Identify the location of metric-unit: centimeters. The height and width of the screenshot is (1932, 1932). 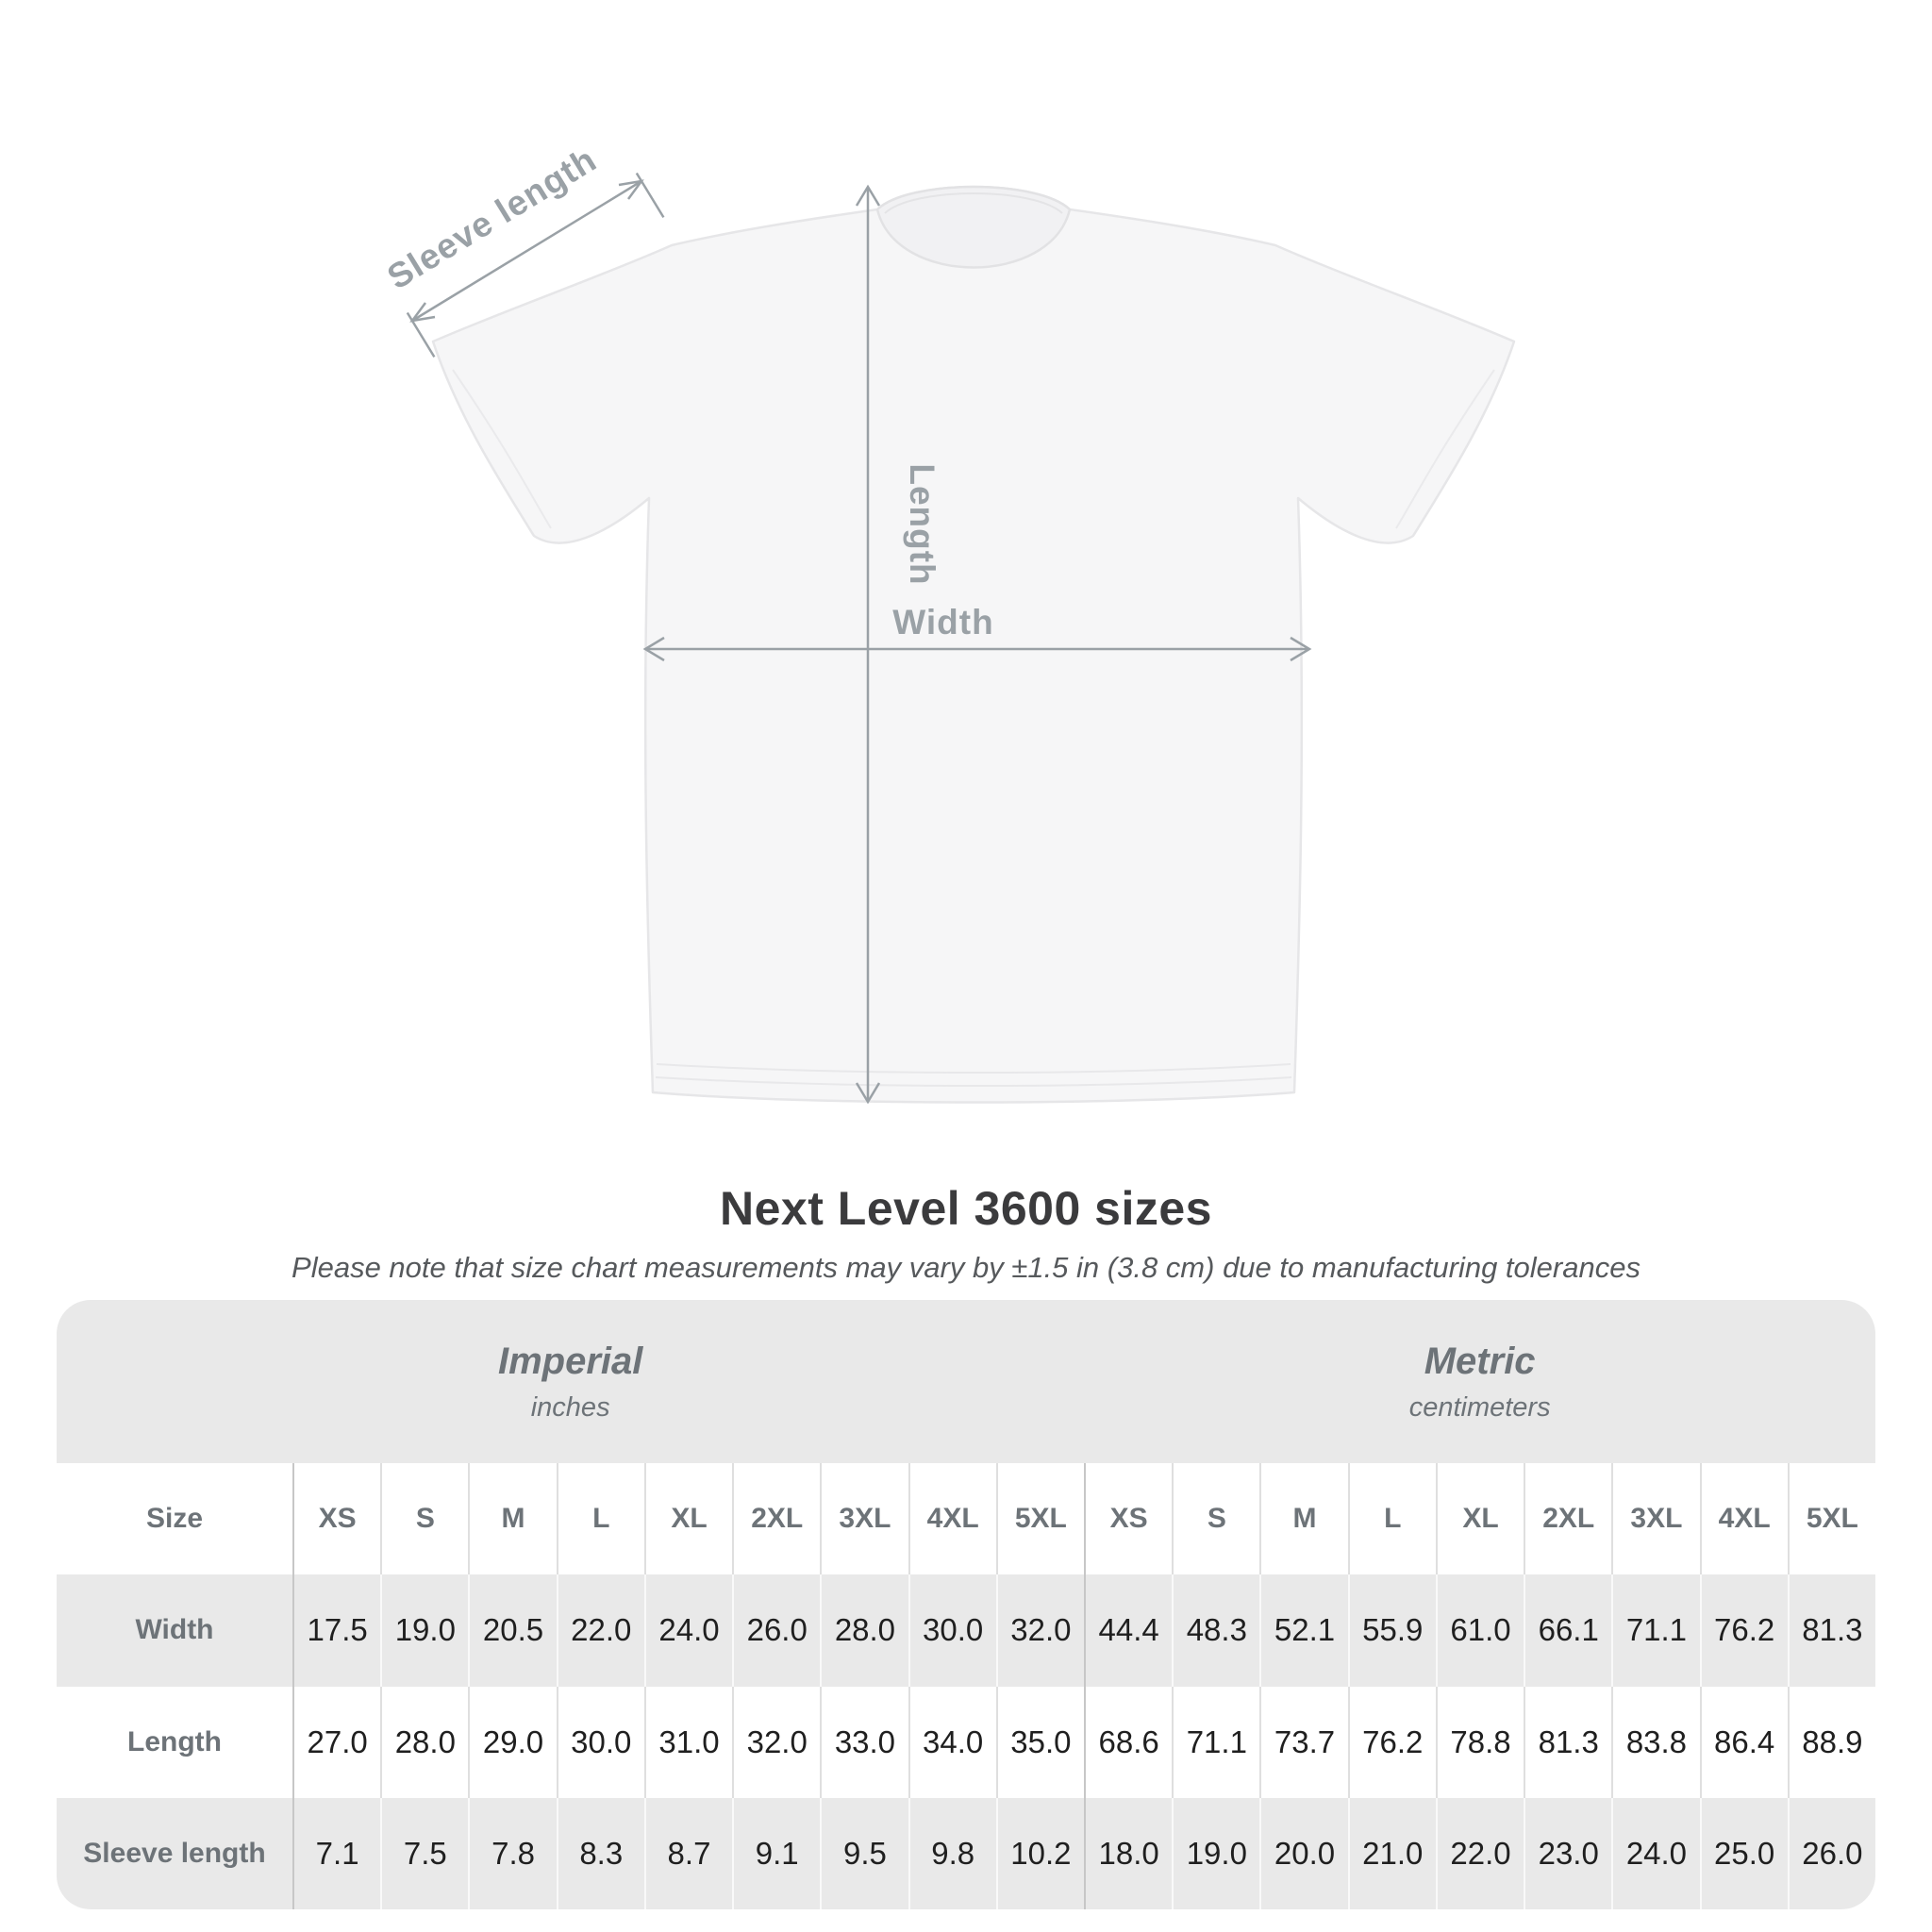
(1479, 1407).